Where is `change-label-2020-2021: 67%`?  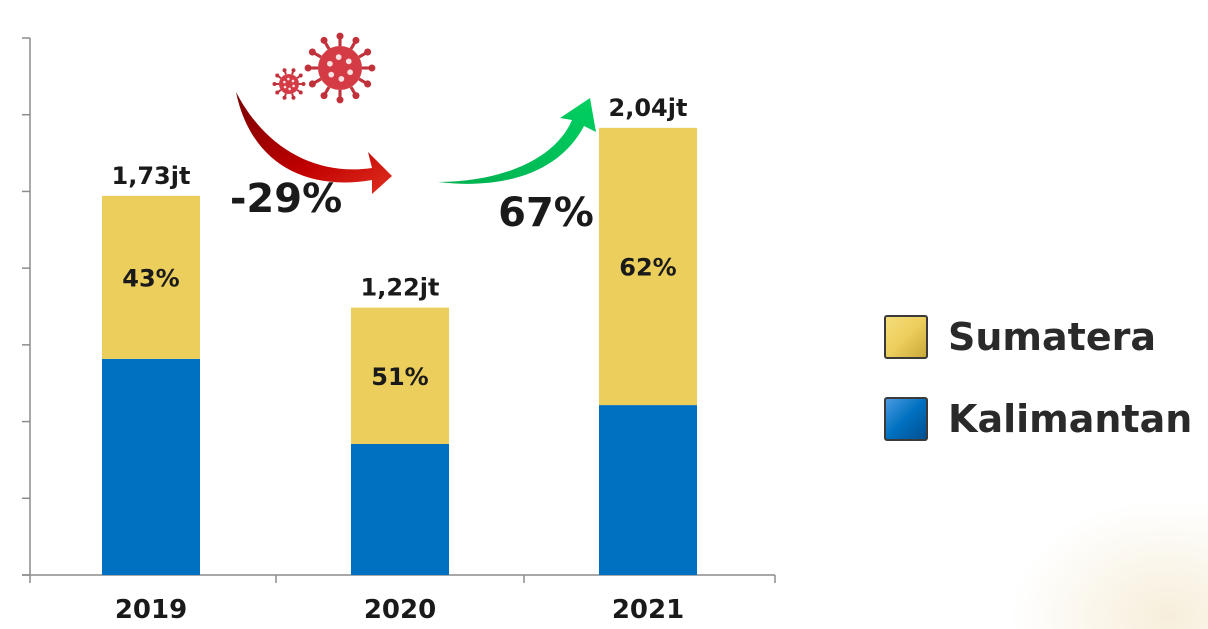 change-label-2020-2021: 67% is located at coordinates (546, 213).